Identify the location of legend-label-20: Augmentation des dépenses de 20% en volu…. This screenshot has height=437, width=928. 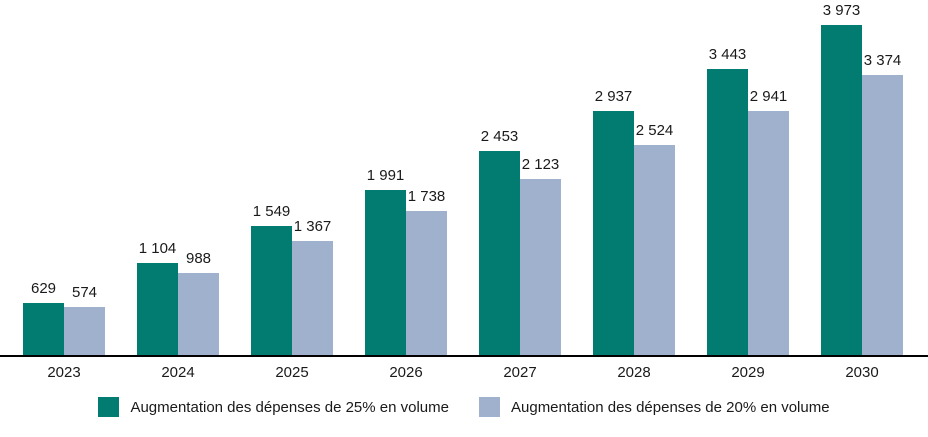
(670, 407).